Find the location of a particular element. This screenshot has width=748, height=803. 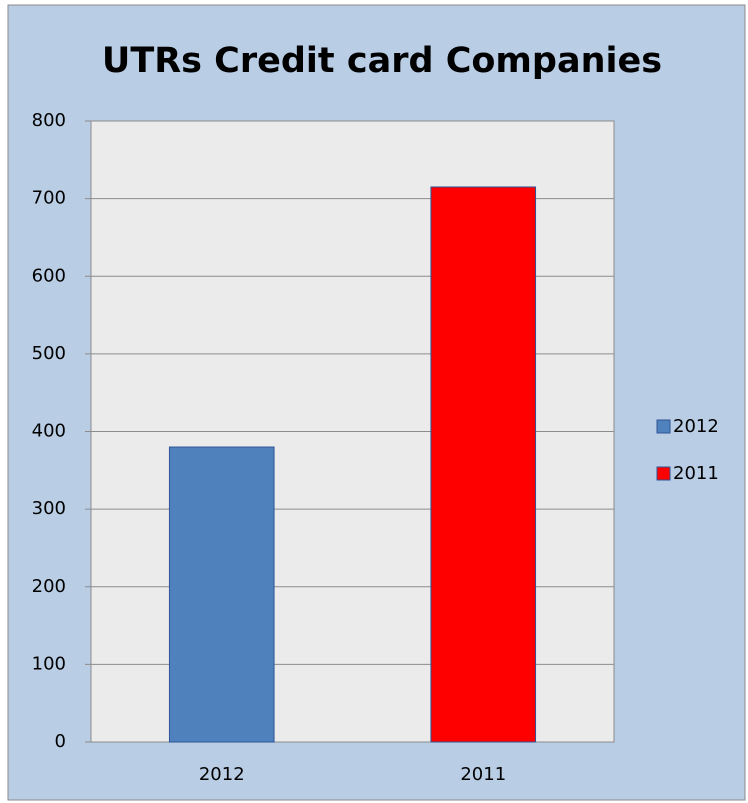

y-tick-label: 800 is located at coordinates (49, 120).